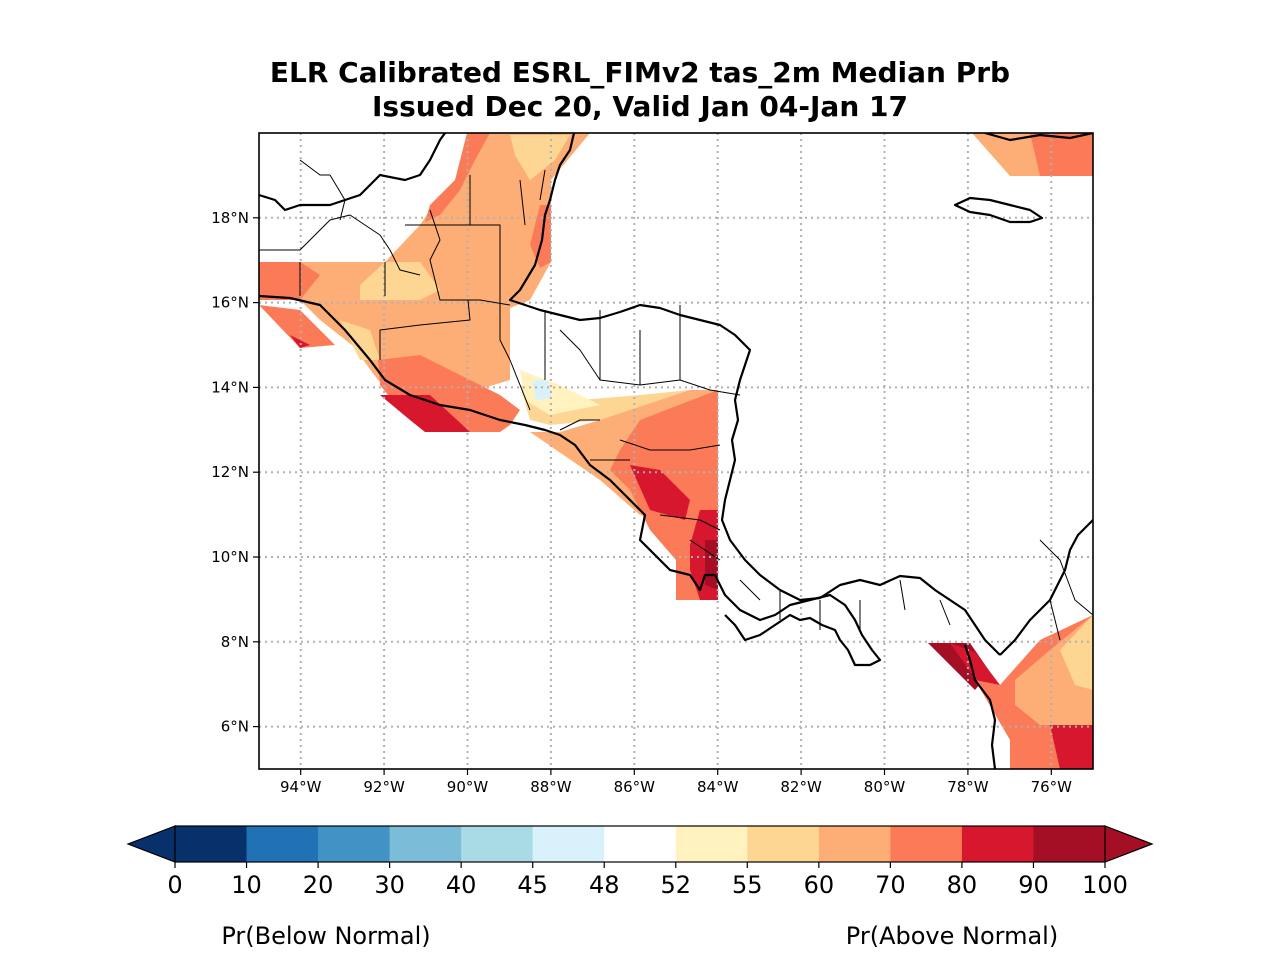  I want to click on lon-tick-label: 84°W, so click(718, 787).